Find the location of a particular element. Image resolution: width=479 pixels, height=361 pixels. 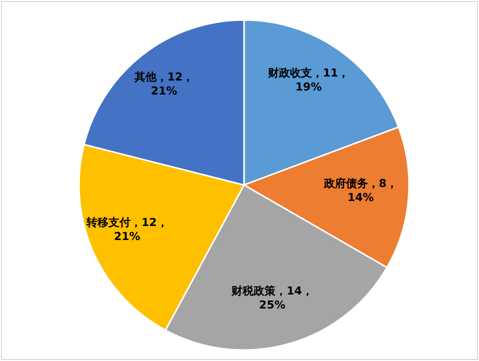

slice-label: 转移支付，12，21% is located at coordinates (127, 230).